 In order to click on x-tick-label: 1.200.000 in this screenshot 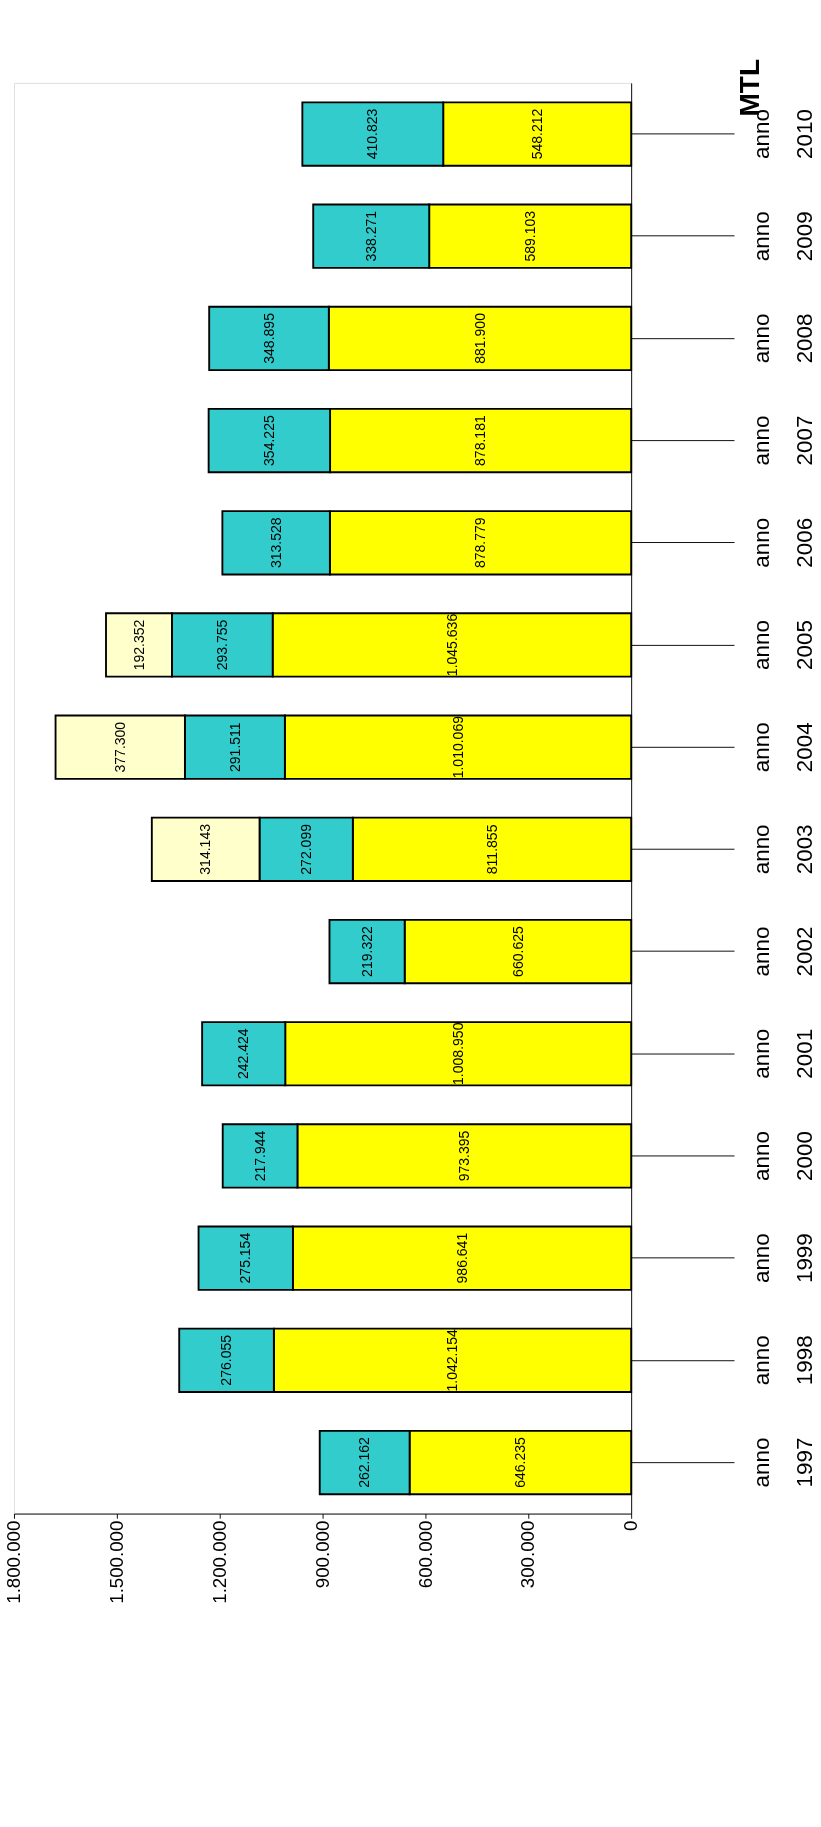, I will do `click(219, 1562)`.